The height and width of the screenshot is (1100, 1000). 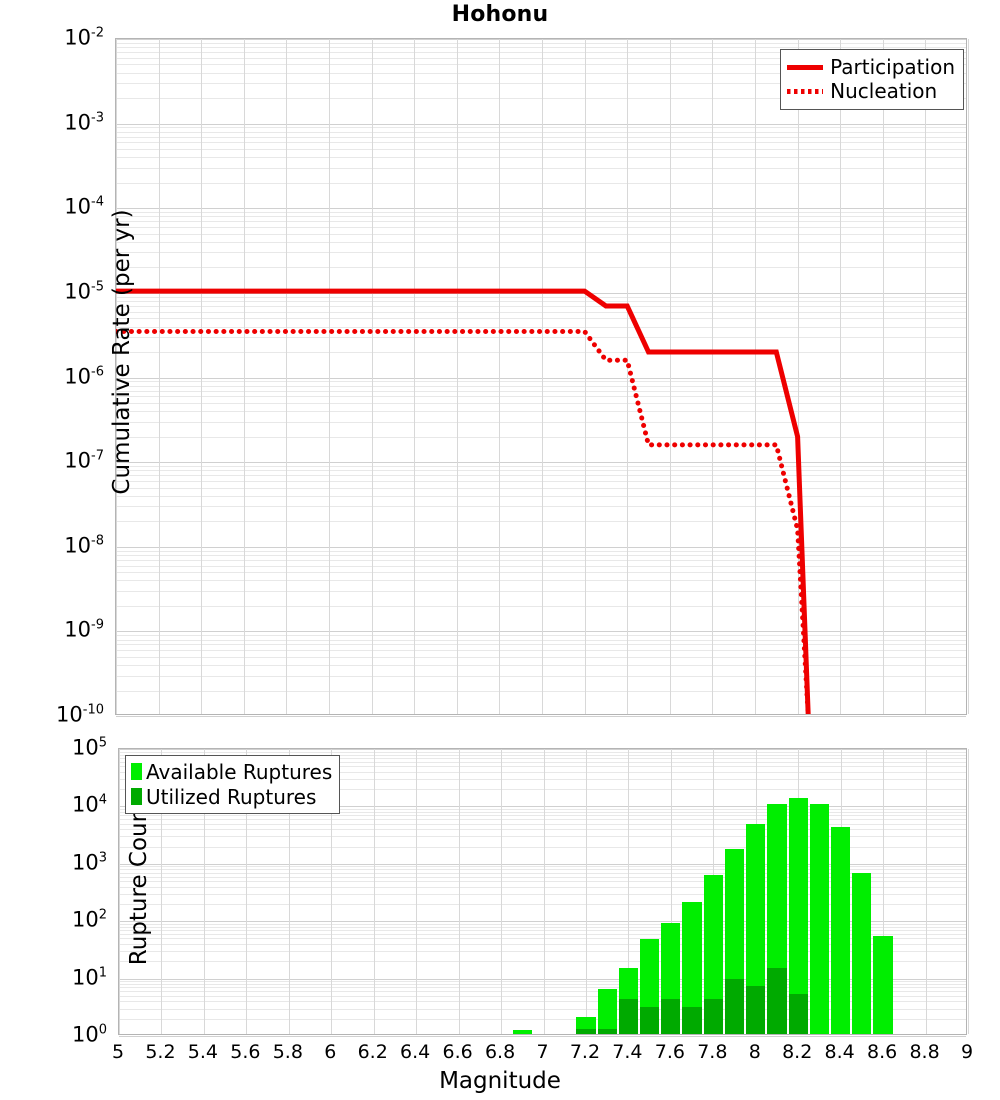 What do you see at coordinates (892, 67) in the screenshot?
I see `legend-label-participation: Participation` at bounding box center [892, 67].